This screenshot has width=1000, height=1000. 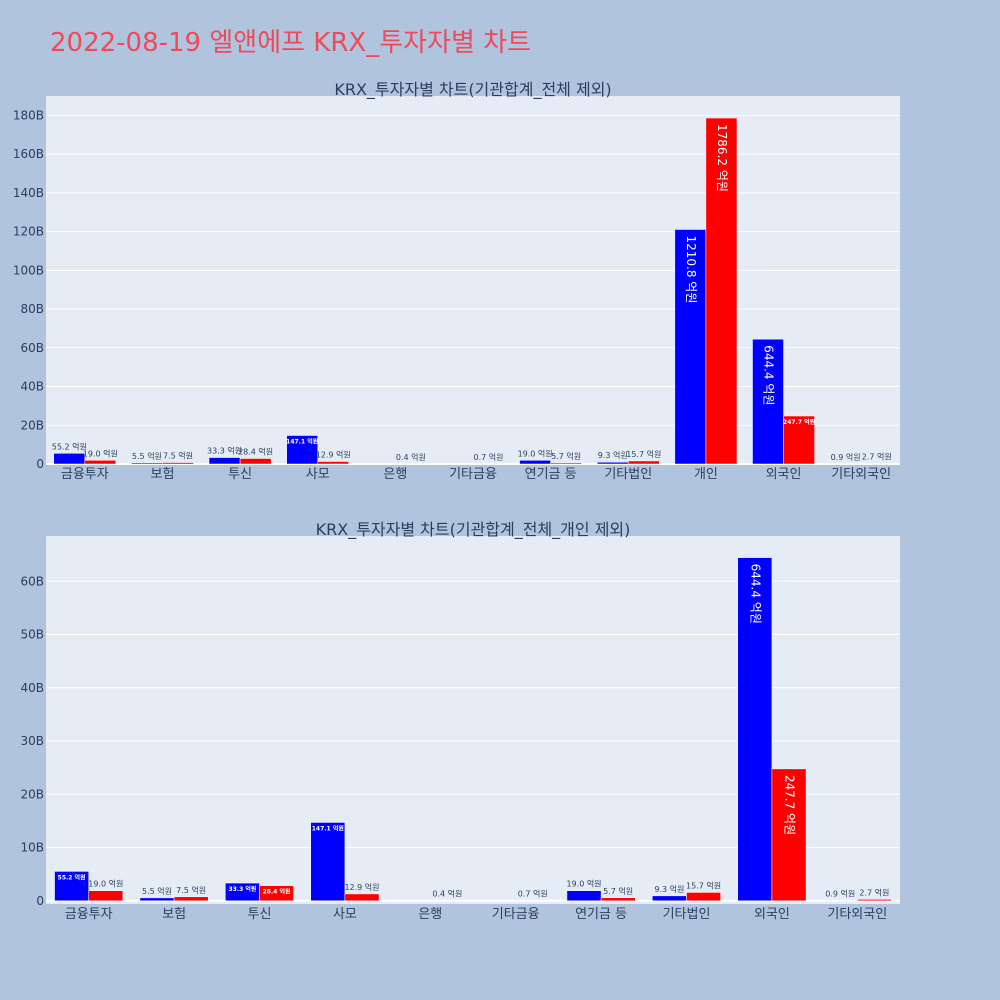 What do you see at coordinates (618, 891) in the screenshot?
I see `data-label: 5.7 억원` at bounding box center [618, 891].